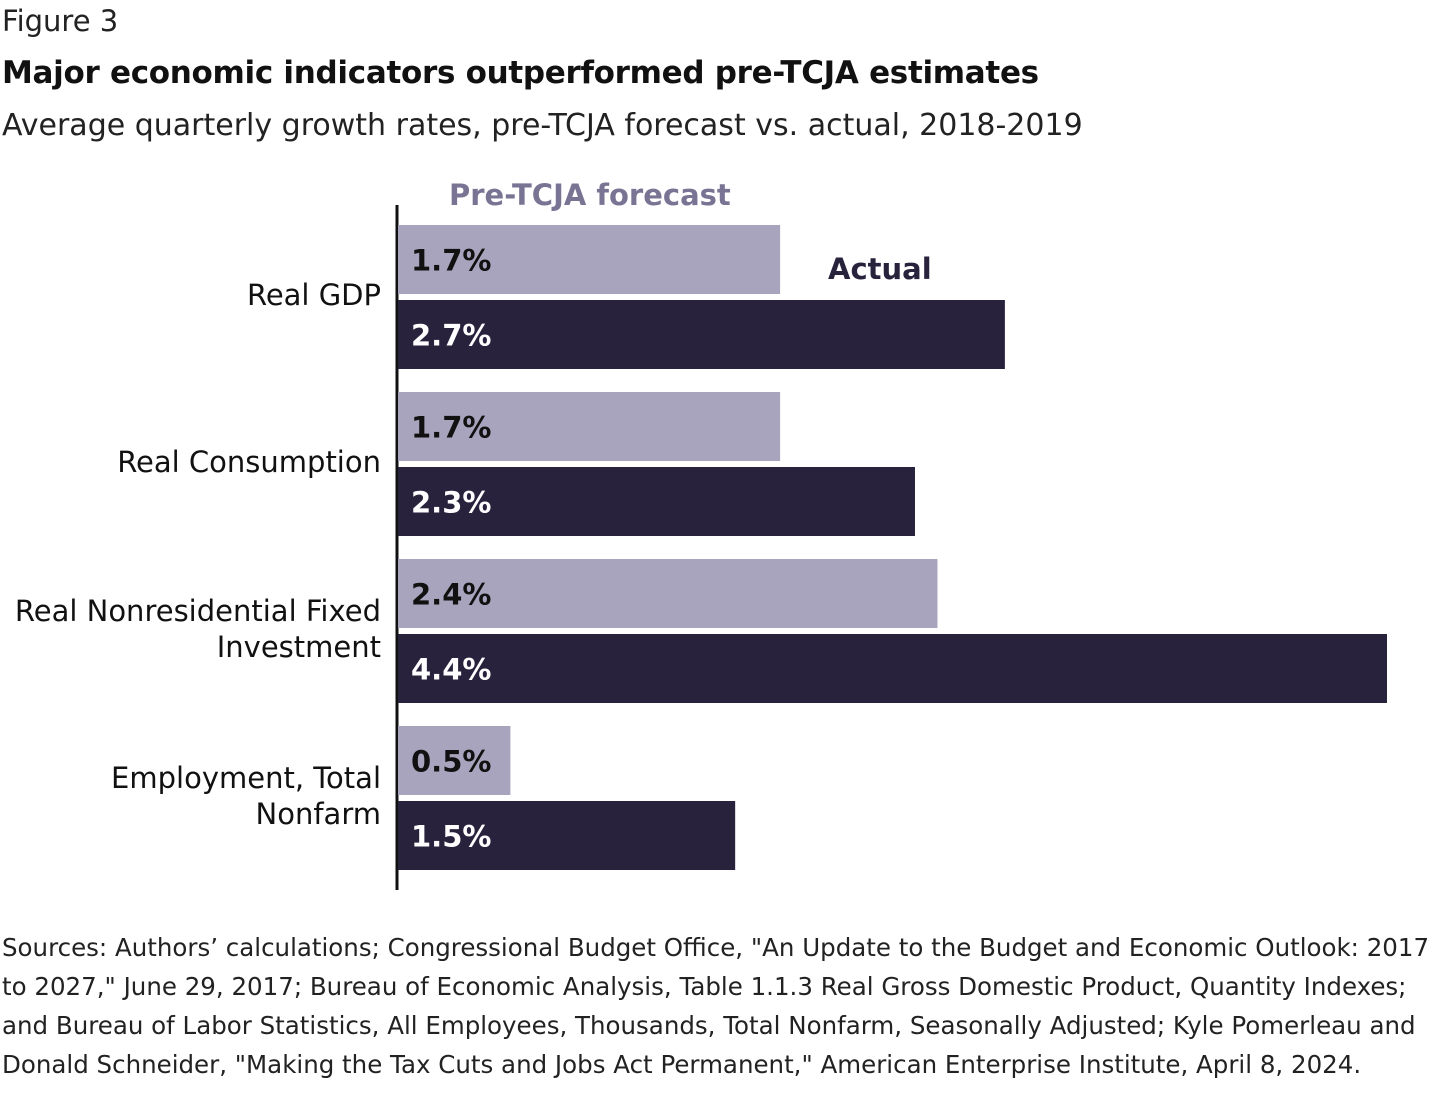 The height and width of the screenshot is (1113, 1456). I want to click on data-label: 4.4%, so click(451, 670).